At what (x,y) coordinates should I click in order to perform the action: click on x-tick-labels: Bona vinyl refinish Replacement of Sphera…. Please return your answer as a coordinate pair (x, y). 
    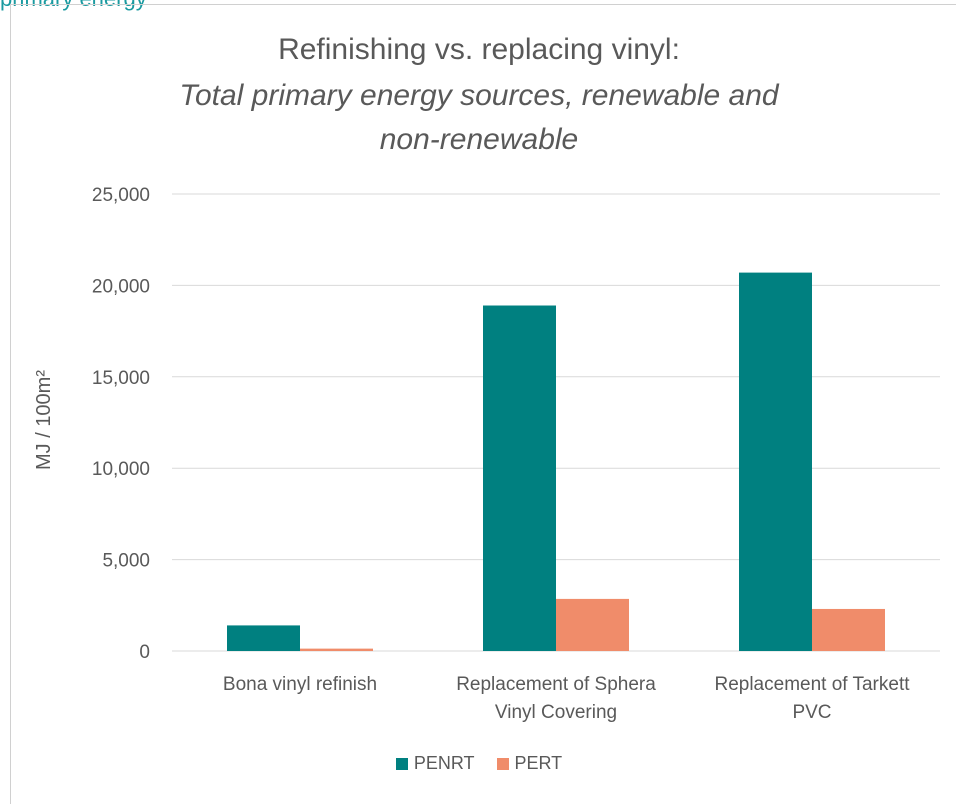
    Looking at the image, I should click on (566, 698).